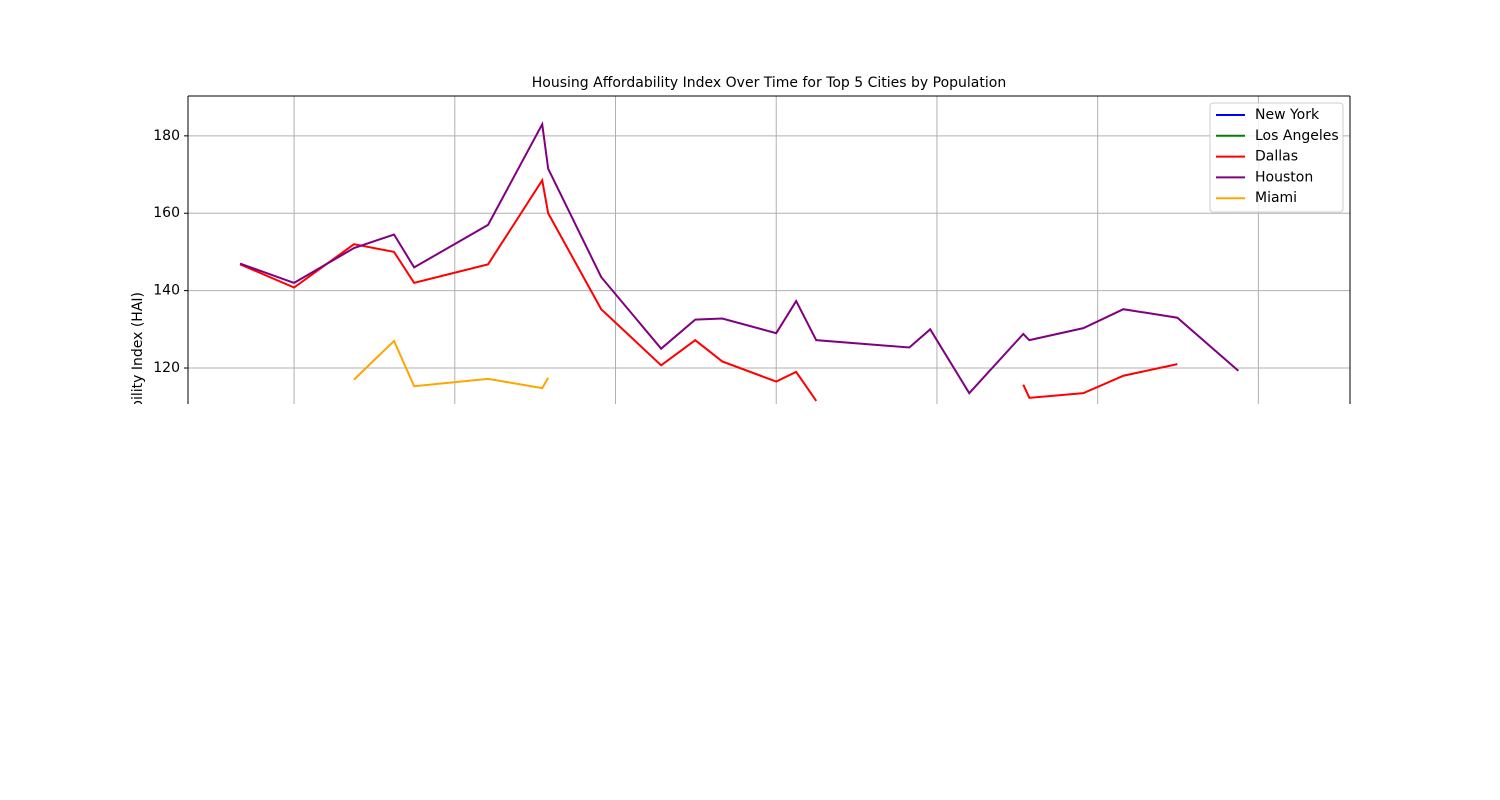  I want to click on legend-label: Houston, so click(1284, 177).